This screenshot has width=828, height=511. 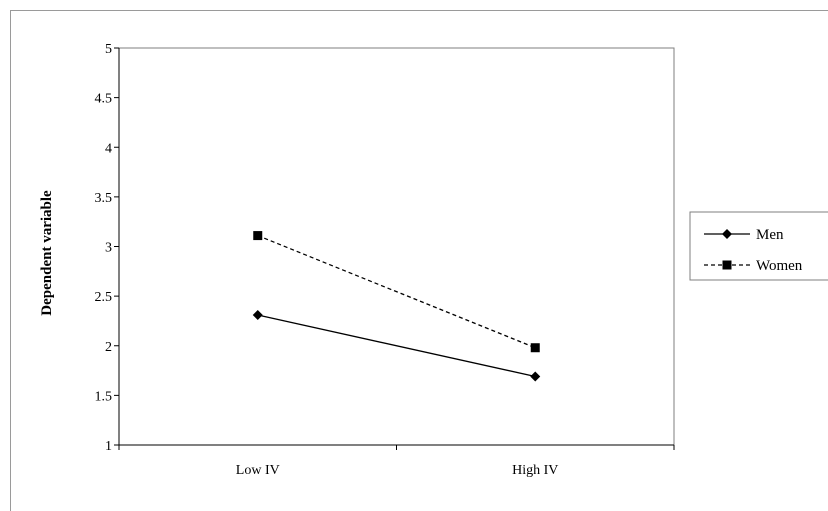 What do you see at coordinates (744, 235) in the screenshot?
I see `legend-item: Men` at bounding box center [744, 235].